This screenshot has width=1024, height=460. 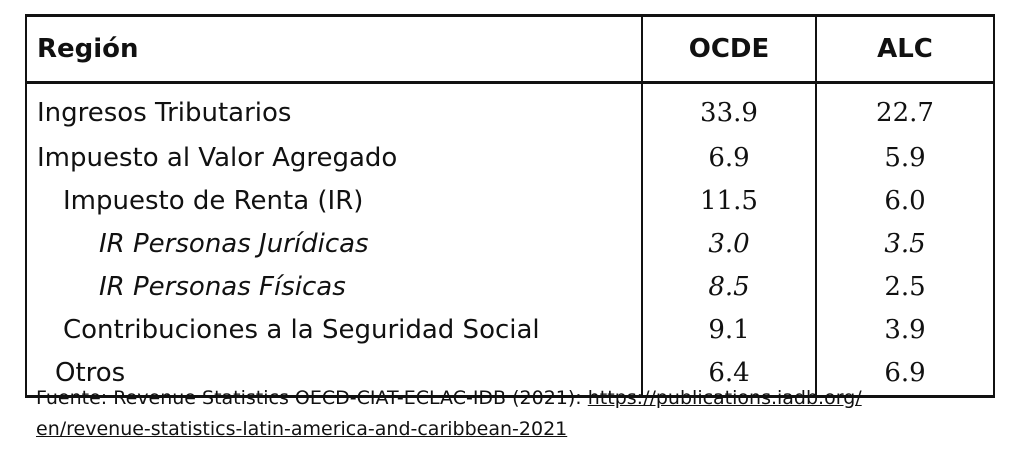 What do you see at coordinates (334, 49) in the screenshot?
I see `header-region: Región` at bounding box center [334, 49].